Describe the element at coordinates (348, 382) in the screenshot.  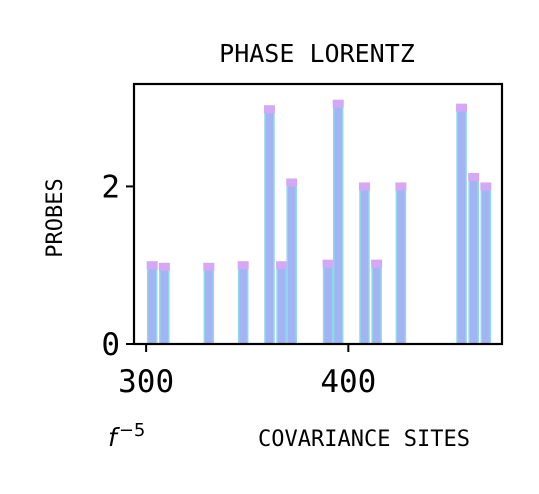
I see `x-tick-label: 400` at that location.